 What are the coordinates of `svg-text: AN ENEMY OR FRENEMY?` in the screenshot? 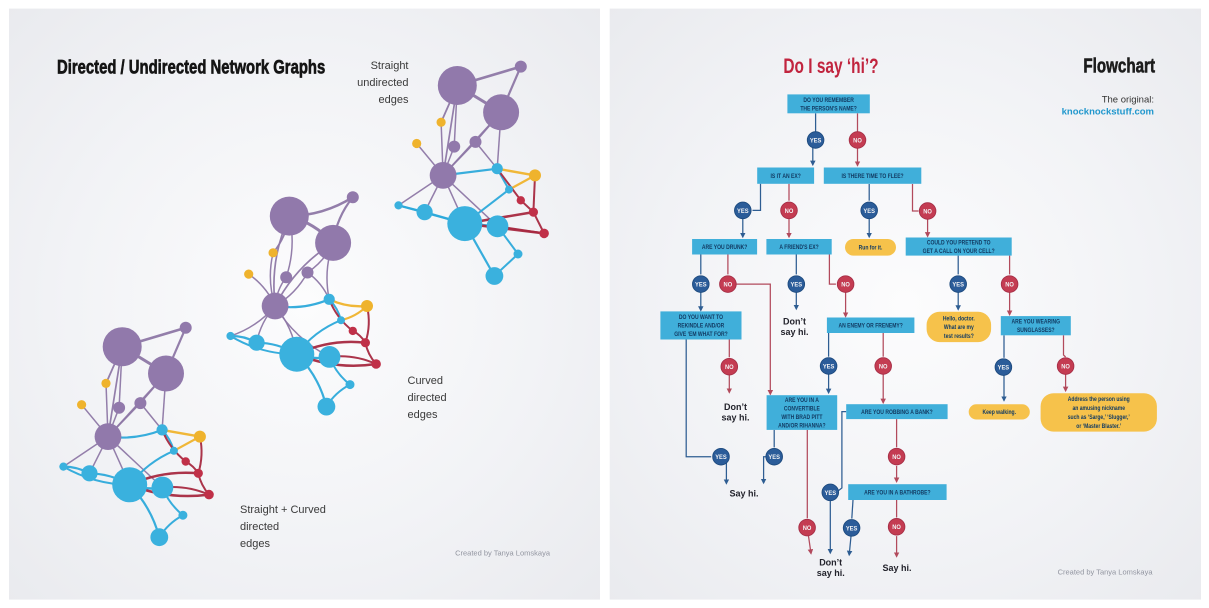 It's located at (870, 326).